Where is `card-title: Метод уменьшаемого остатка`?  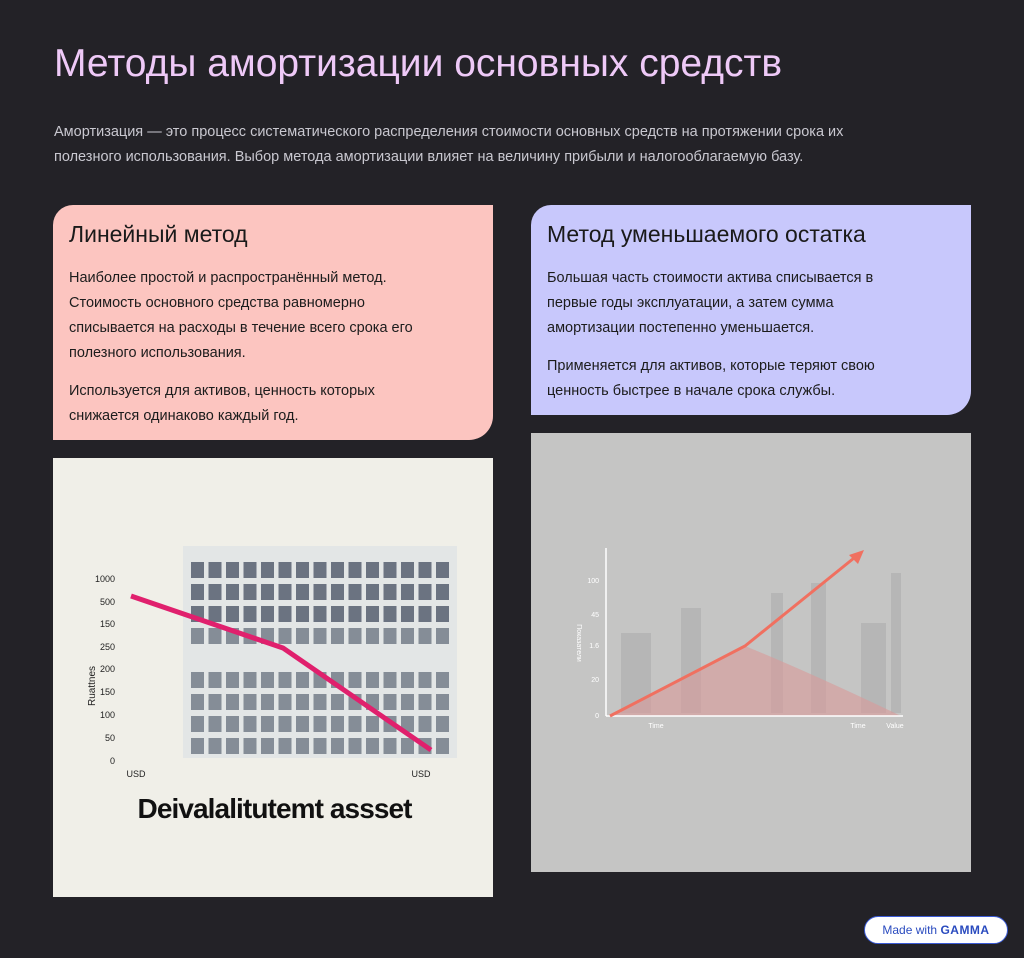
card-title: Метод уменьшаемого остатка is located at coordinates (706, 234).